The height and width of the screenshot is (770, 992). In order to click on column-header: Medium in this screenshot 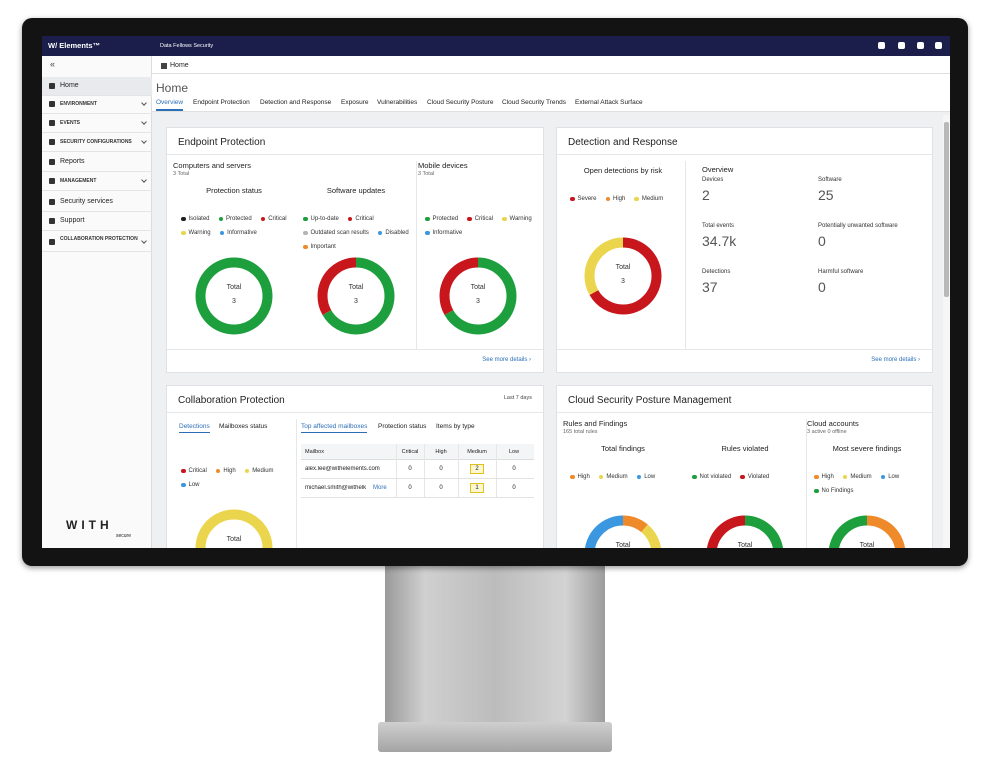, I will do `click(477, 452)`.